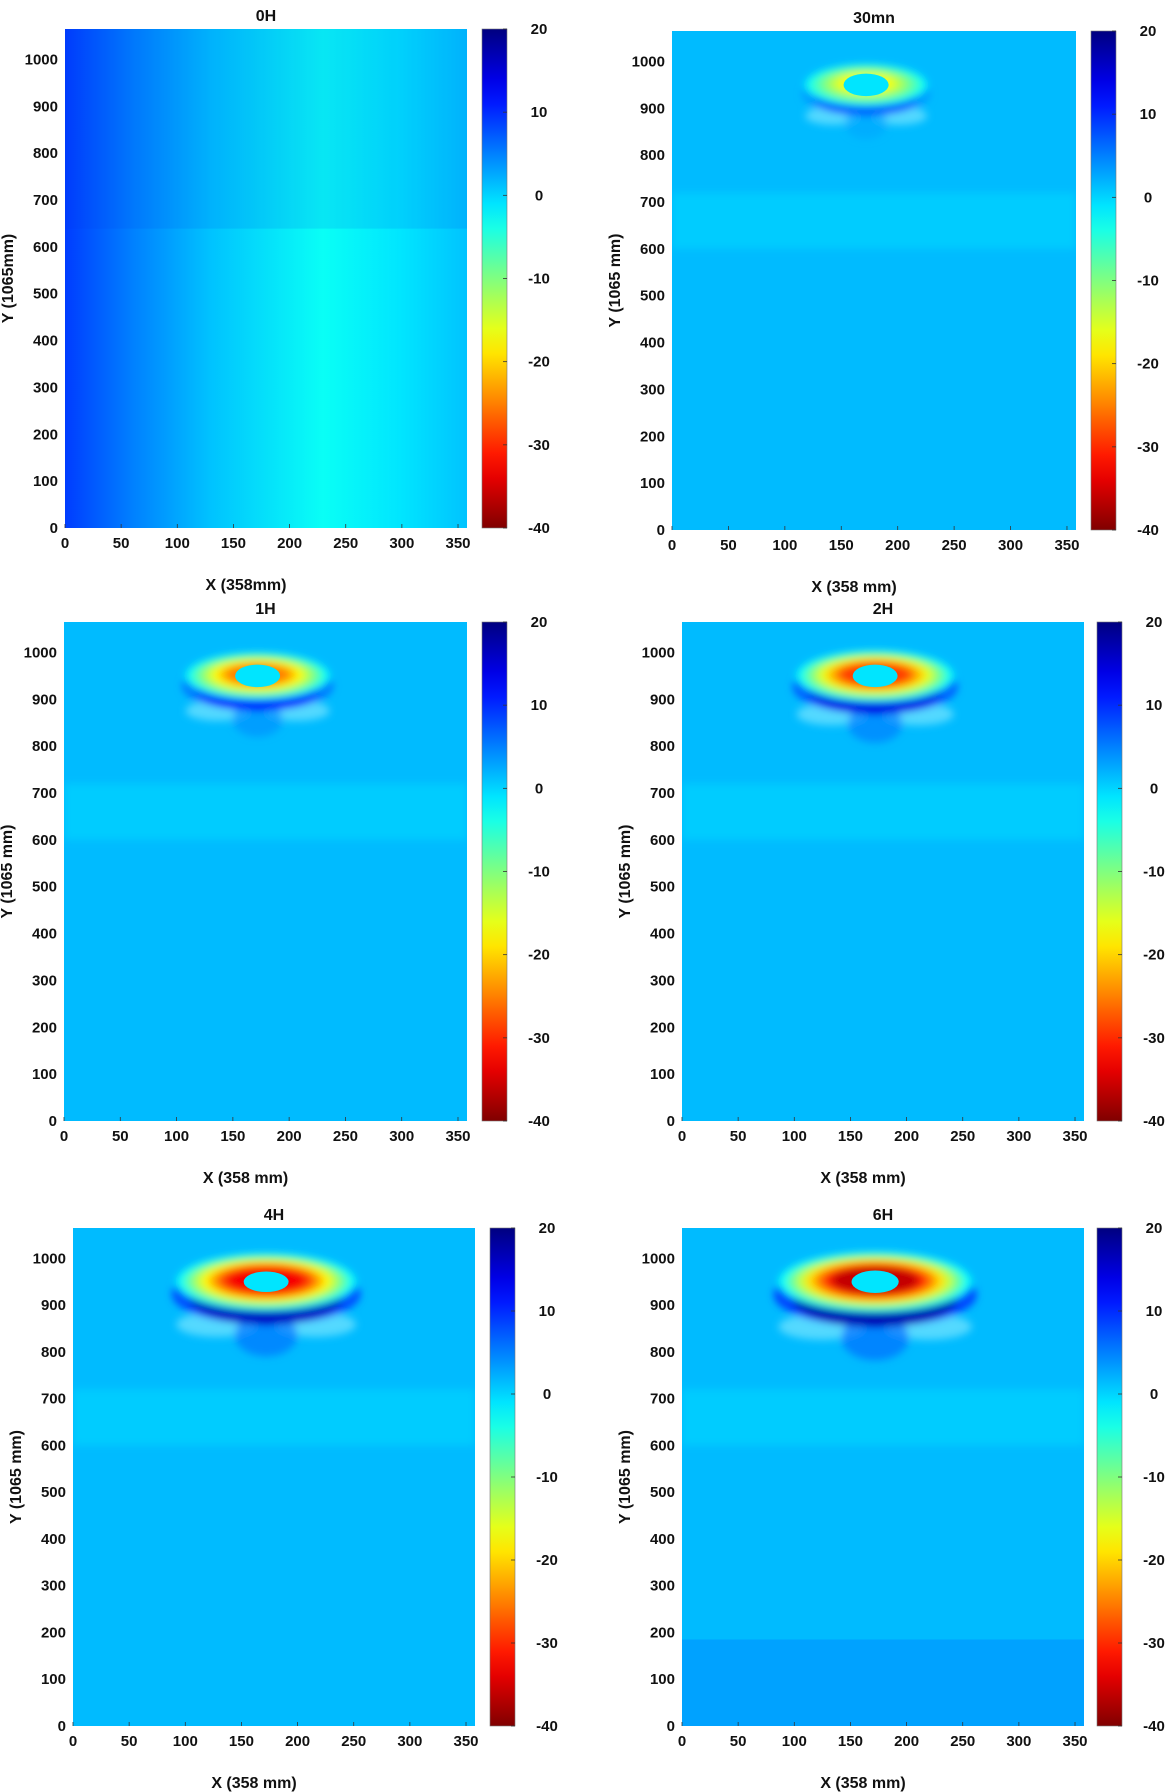  What do you see at coordinates (265, 871) in the screenshot?
I see `heatmap-area` at bounding box center [265, 871].